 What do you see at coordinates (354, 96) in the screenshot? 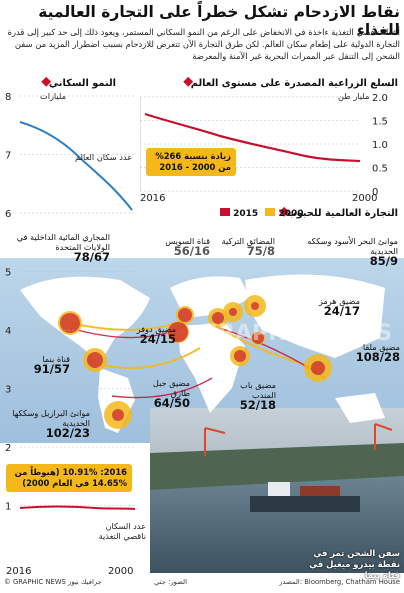
I see `agri-unit: مليار طن` at bounding box center [354, 96].